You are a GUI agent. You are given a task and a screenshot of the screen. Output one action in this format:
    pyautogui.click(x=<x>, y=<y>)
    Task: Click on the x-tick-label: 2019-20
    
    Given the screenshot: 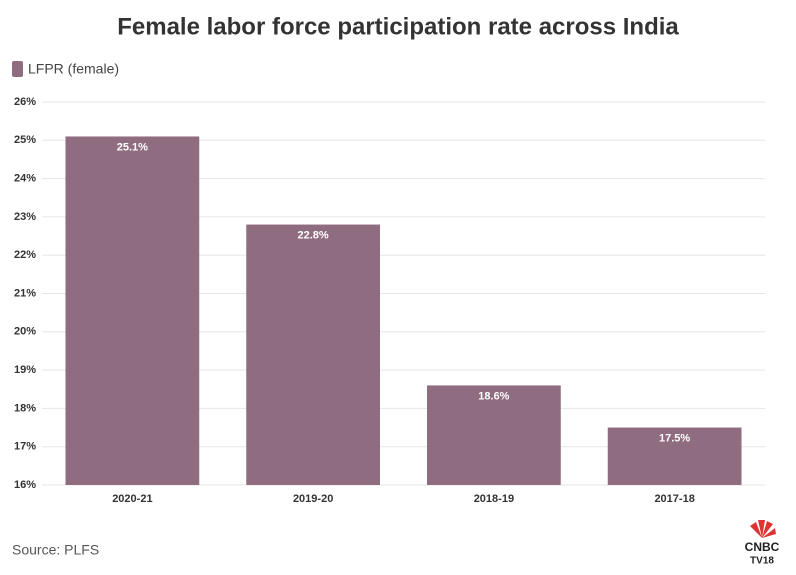 What is the action you would take?
    pyautogui.click(x=313, y=499)
    